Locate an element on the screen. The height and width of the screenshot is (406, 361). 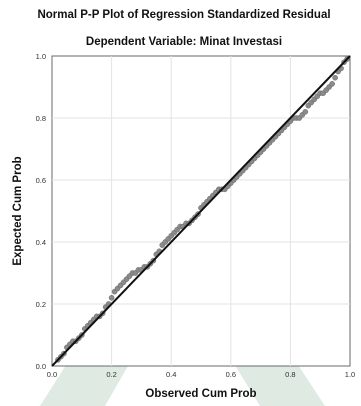
y-tick-label: 1.0 is located at coordinates (41, 56).